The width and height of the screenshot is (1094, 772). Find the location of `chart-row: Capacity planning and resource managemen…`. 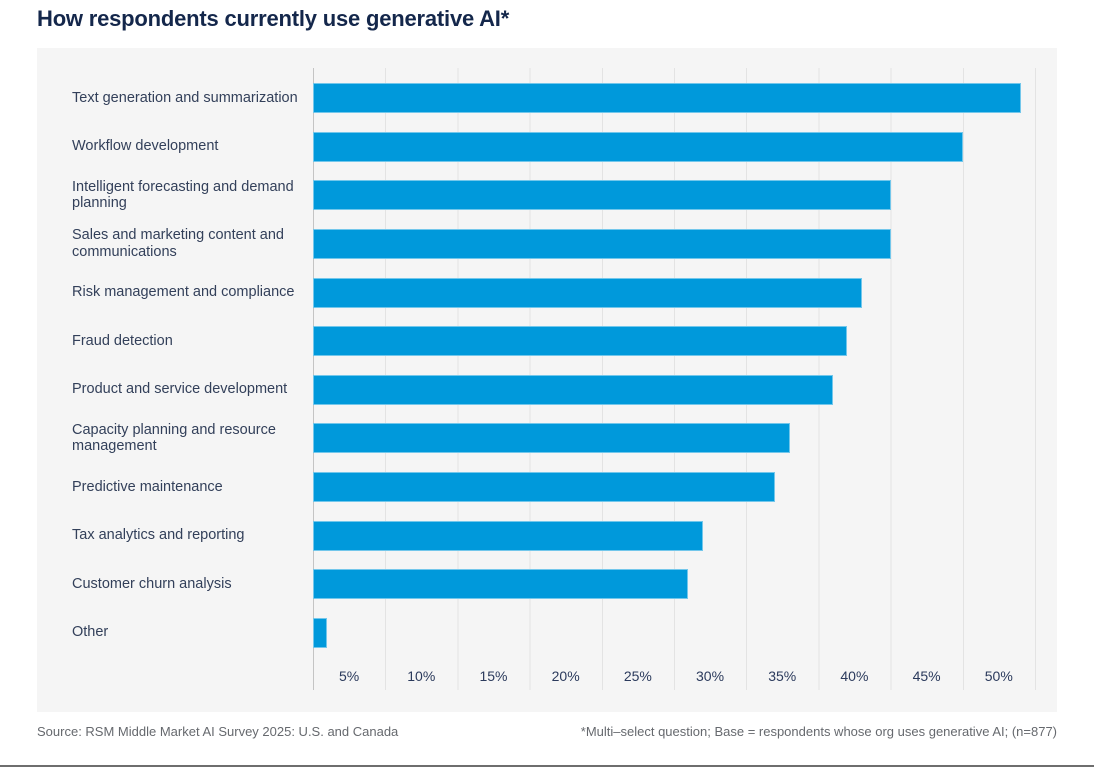

chart-row: Capacity planning and resource managemen… is located at coordinates (565, 438).